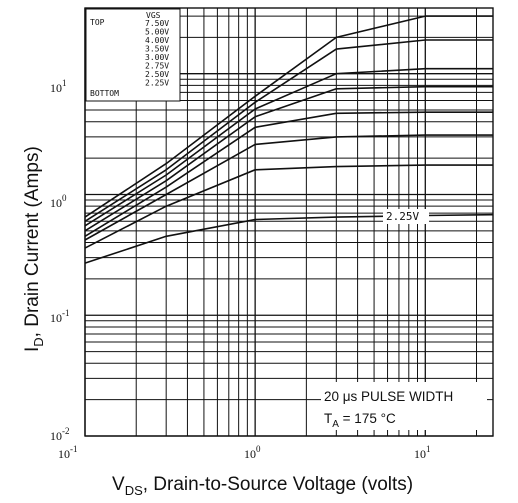  Describe the element at coordinates (157, 23) in the screenshot. I see `legend-entry-0: 7.50V` at that location.